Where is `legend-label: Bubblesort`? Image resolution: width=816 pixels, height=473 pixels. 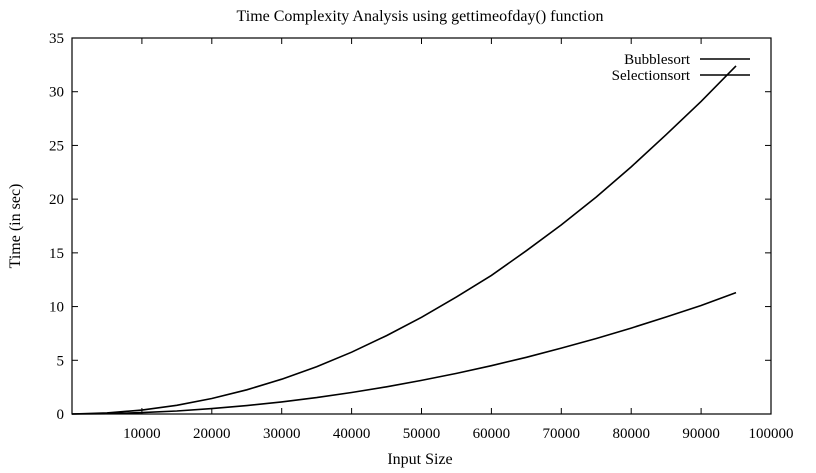
legend-label: Bubblesort is located at coordinates (657, 60).